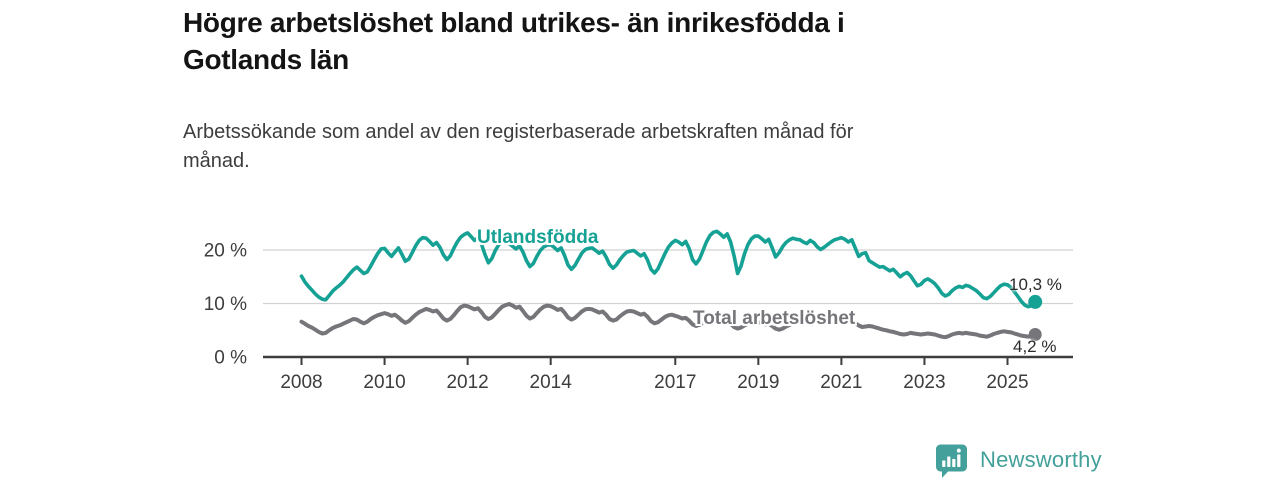  Describe the element at coordinates (551, 382) in the screenshot. I see `x-tick-label-2014: 2014` at that location.